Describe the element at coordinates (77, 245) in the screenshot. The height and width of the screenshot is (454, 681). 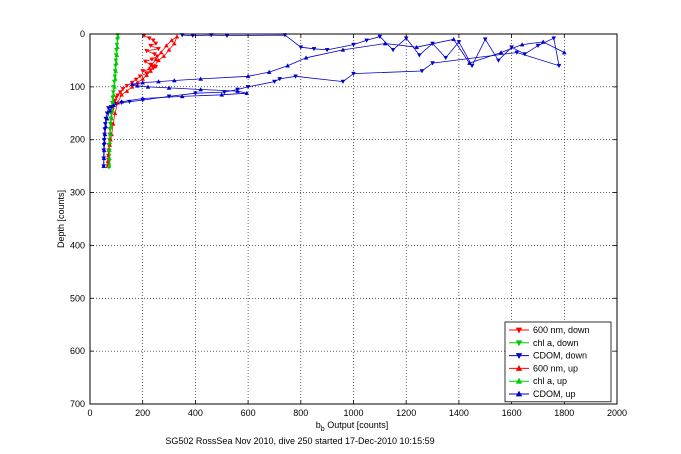
I see `y-tick-label: 400` at that location.